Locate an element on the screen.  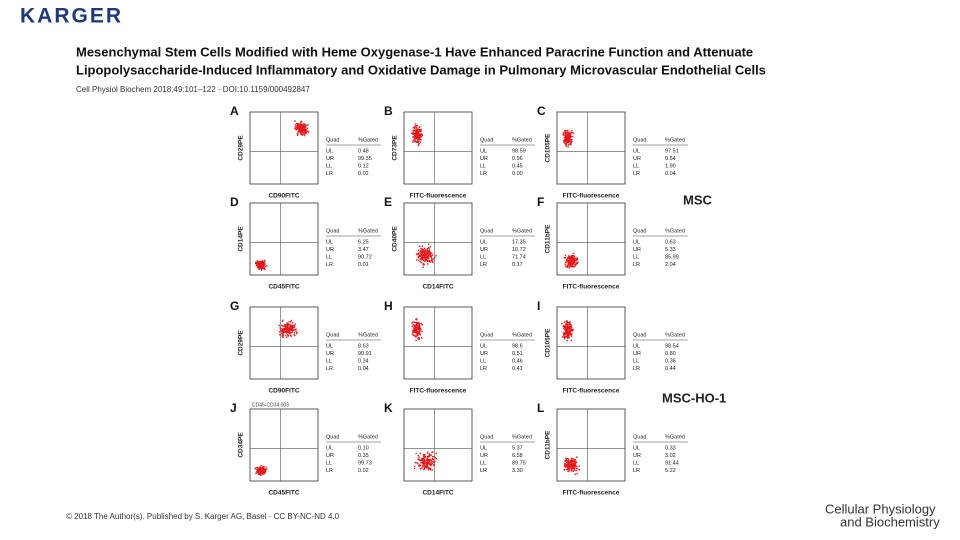
plot-frame is located at coordinates (284, 343).